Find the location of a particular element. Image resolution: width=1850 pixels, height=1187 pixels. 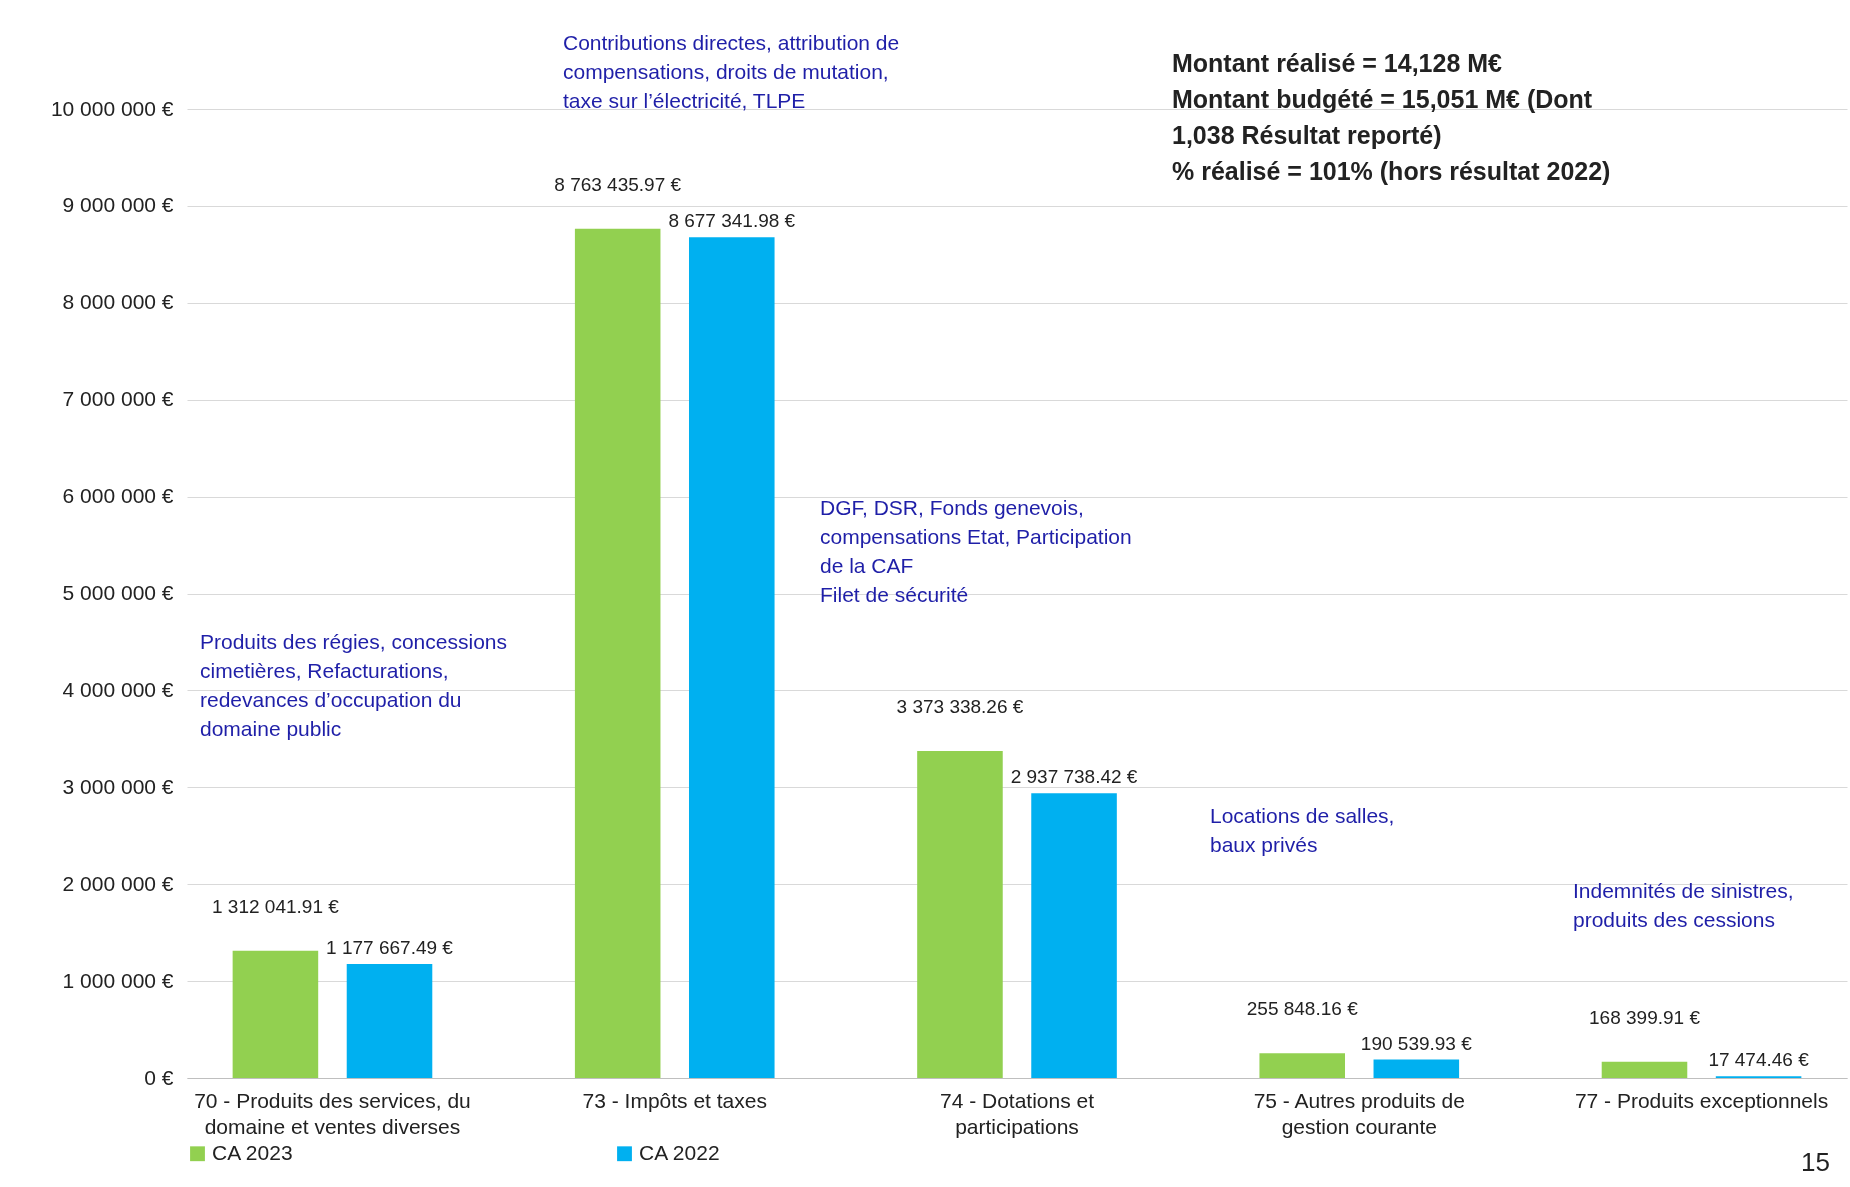

text: 15 is located at coordinates (1815, 1162).